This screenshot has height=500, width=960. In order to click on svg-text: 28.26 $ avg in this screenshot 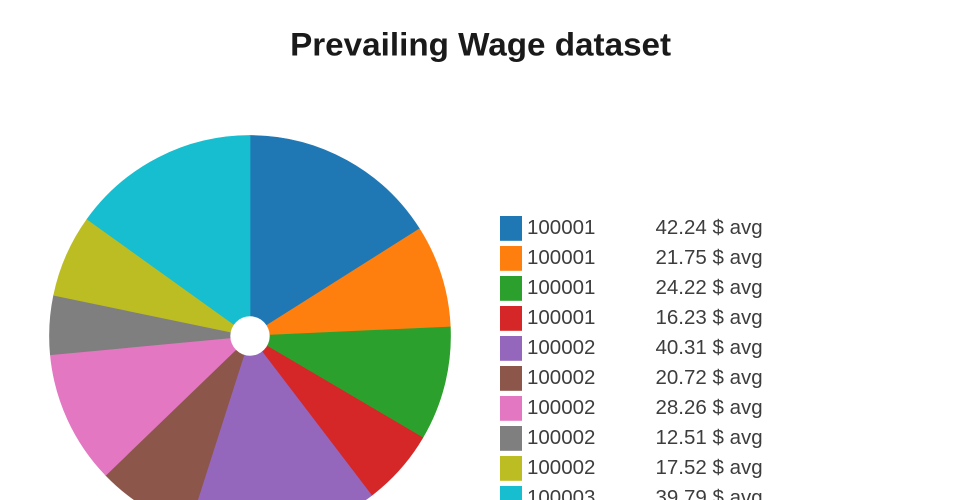, I will do `click(709, 407)`.